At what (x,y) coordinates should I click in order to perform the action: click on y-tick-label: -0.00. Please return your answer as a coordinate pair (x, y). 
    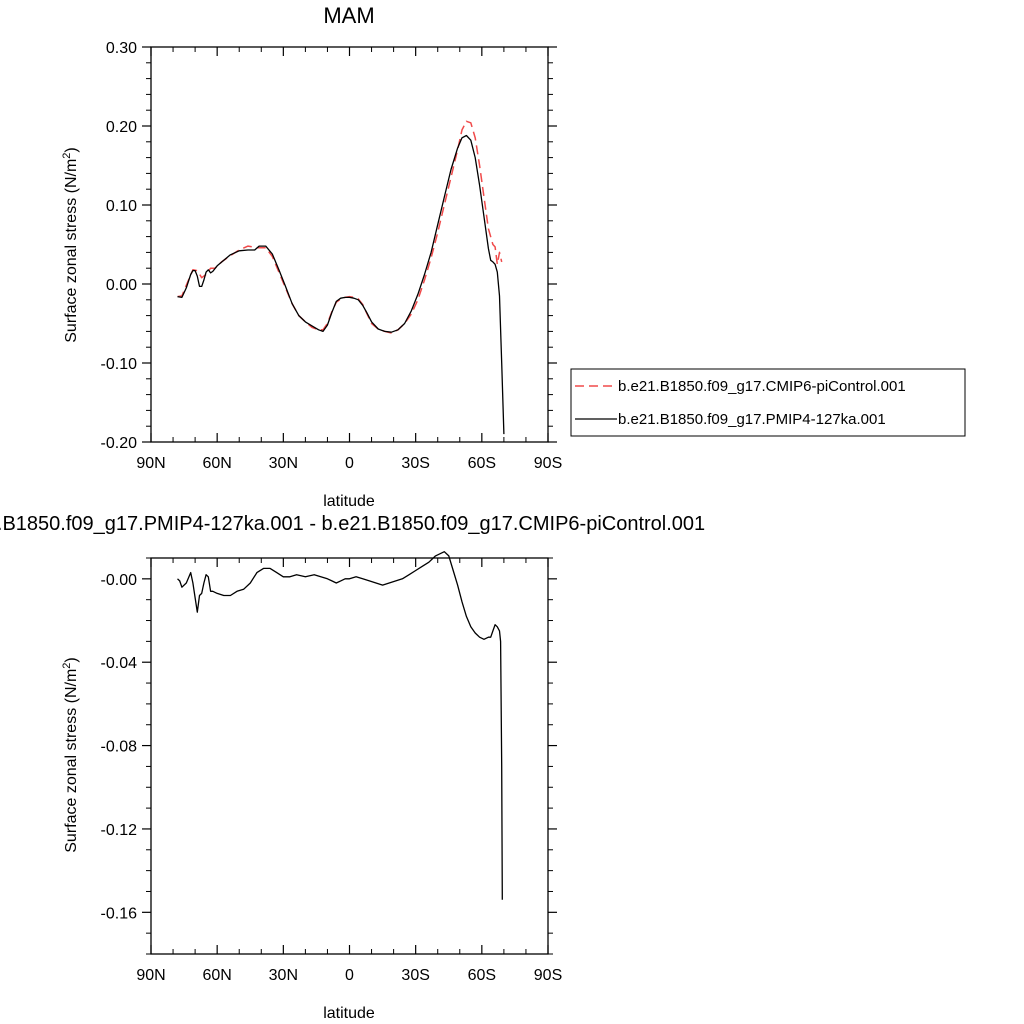
    Looking at the image, I should click on (119, 580).